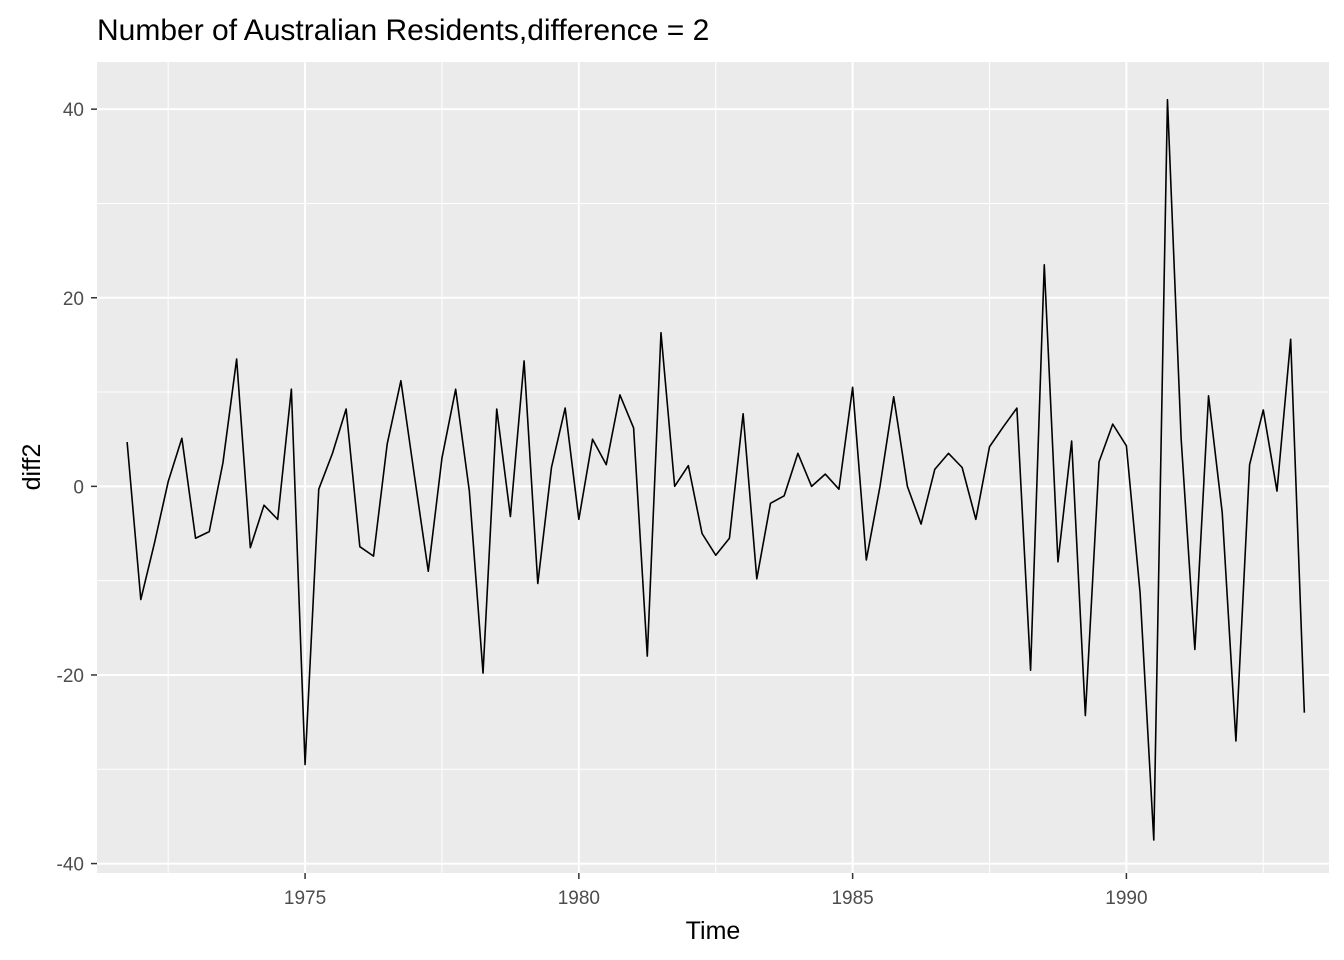 This screenshot has width=1344, height=960. What do you see at coordinates (852, 898) in the screenshot?
I see `x-tick-label: 1985` at bounding box center [852, 898].